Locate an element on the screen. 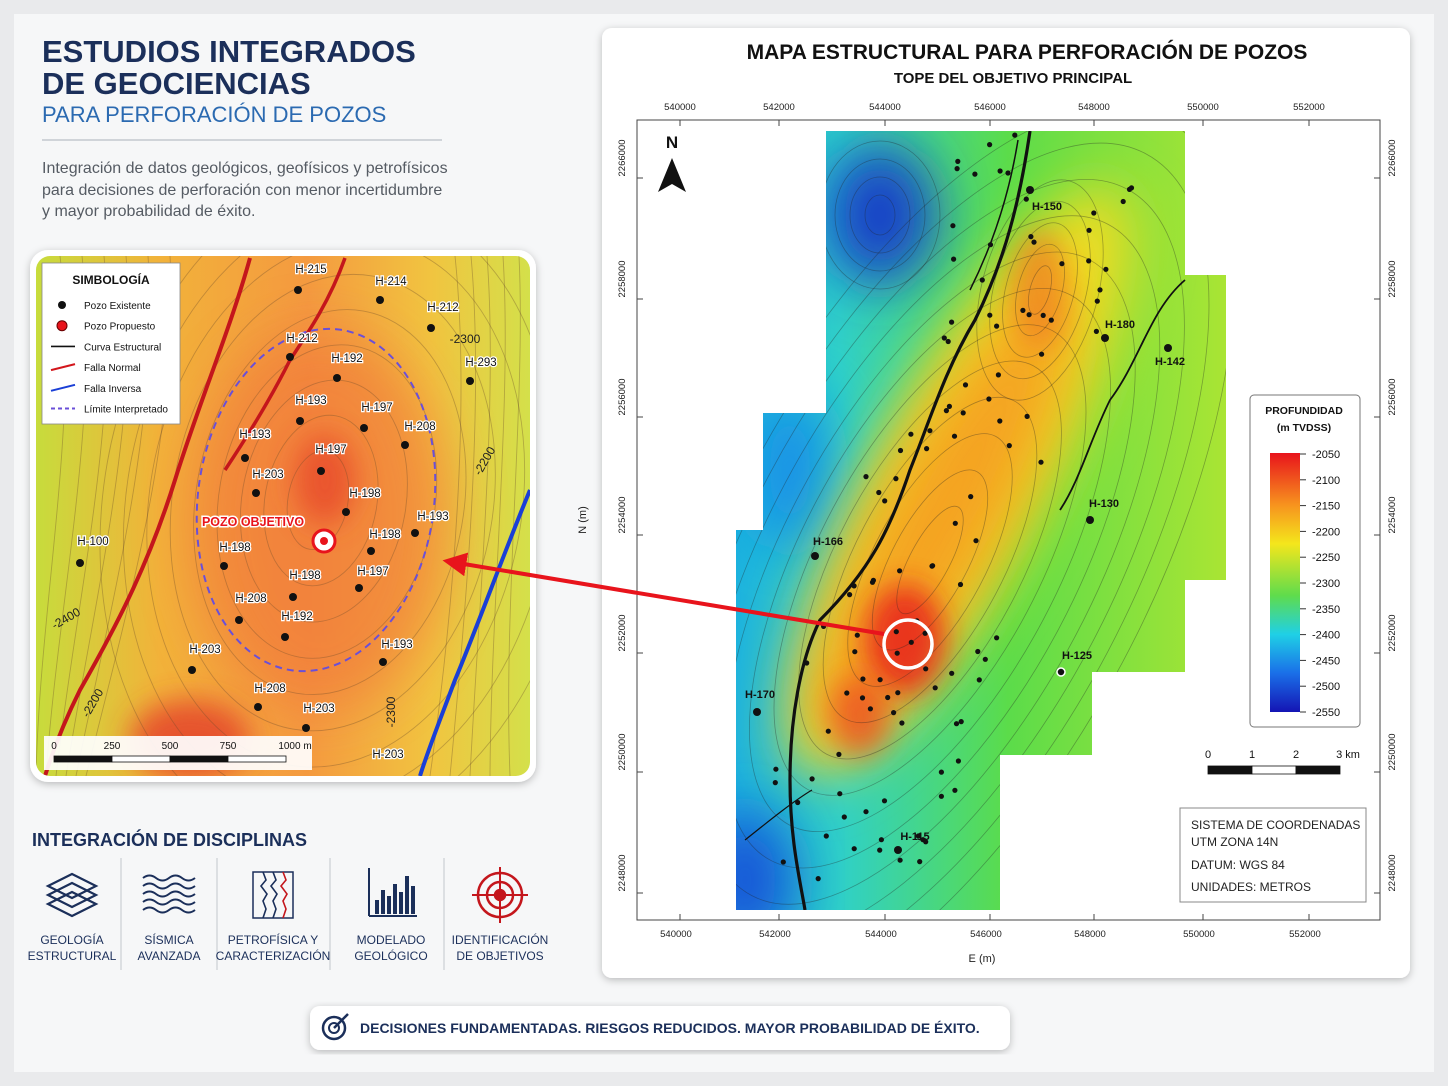 This screenshot has height=1086, width=1448. well-label: H-100 is located at coordinates (92, 542).